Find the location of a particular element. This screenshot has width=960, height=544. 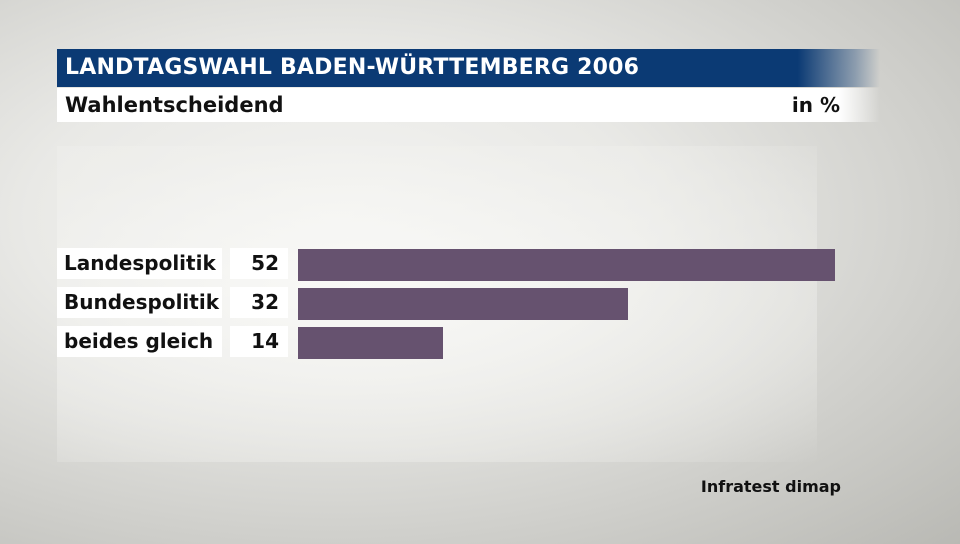

category-label: beides gleich is located at coordinates (139, 341).